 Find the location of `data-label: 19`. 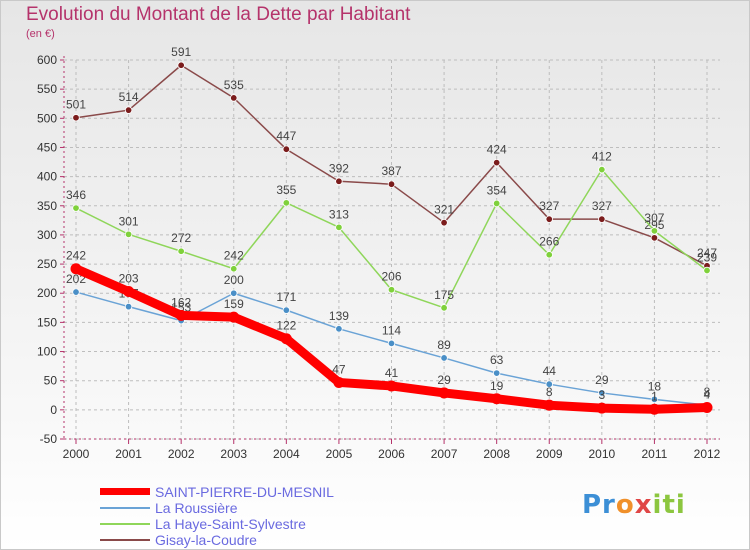

data-label: 19 is located at coordinates (497, 386).